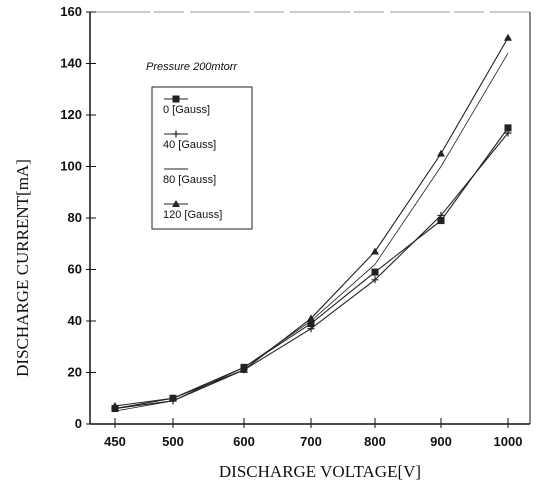 The width and height of the screenshot is (549, 483). I want to click on legend: 0 [Gauss] 40 [Gauss] 80 [Gauss] 120 [Gauss], so click(202, 158).